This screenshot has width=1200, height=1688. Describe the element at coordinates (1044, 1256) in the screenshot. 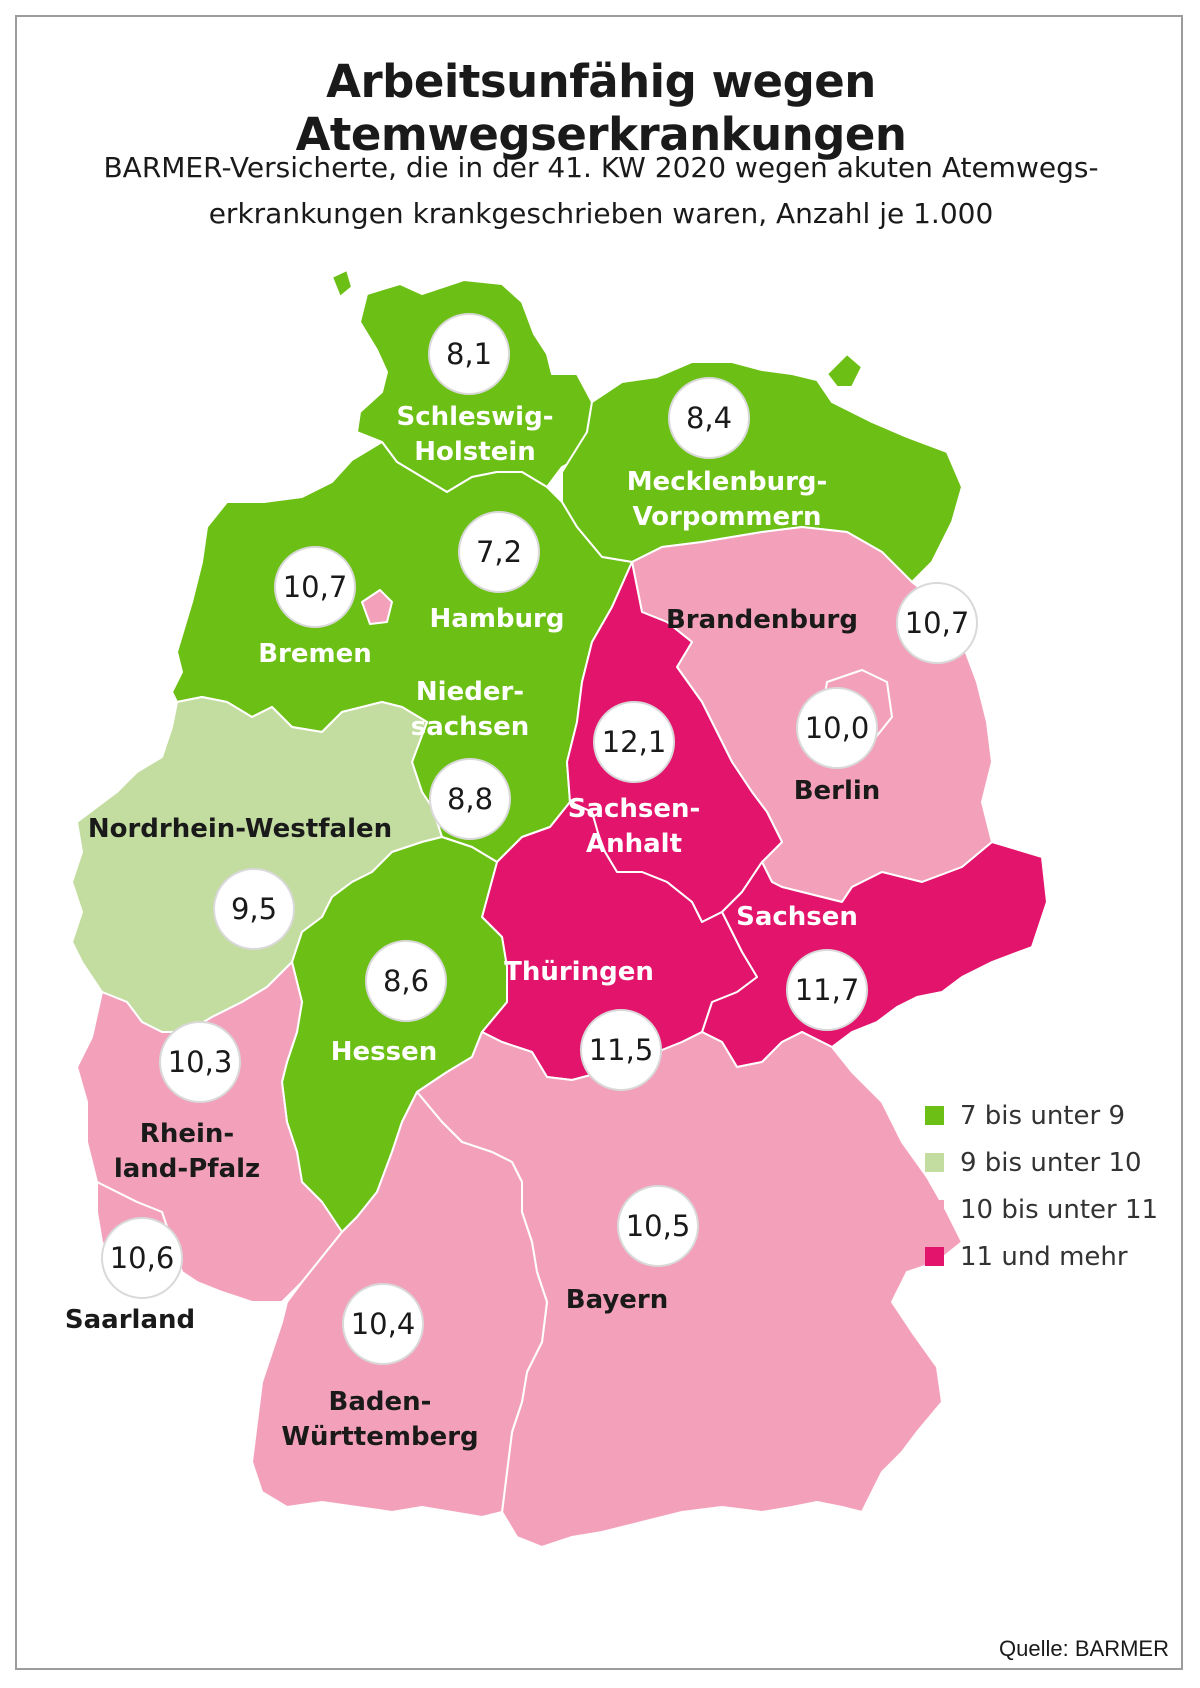

I see `legend-label: 11 und mehr` at that location.